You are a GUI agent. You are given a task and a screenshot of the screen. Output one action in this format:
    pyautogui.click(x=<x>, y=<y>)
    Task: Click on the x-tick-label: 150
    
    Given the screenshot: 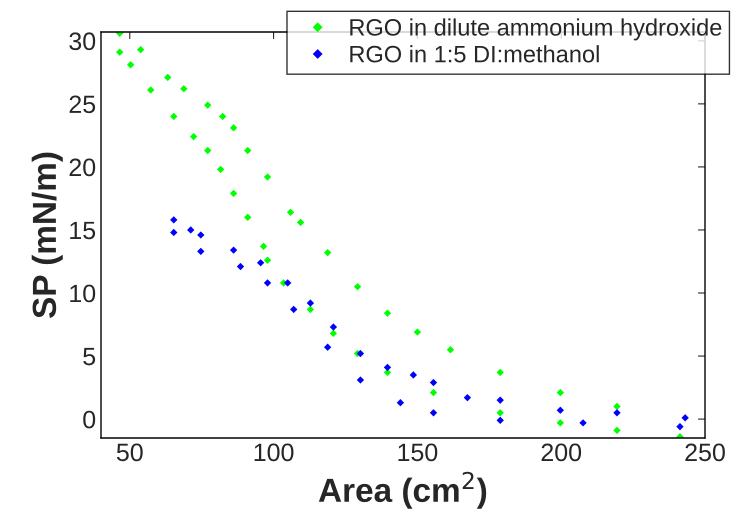 What is the action you would take?
    pyautogui.click(x=418, y=453)
    